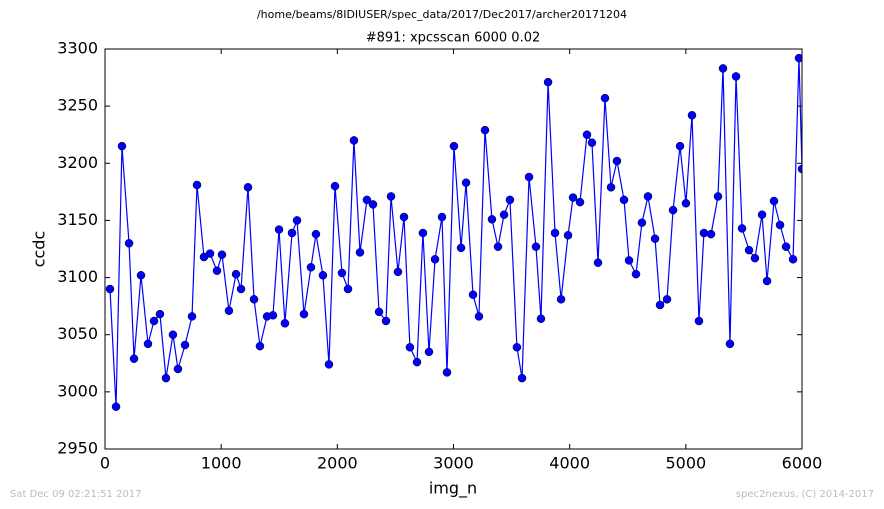 The width and height of the screenshot is (884, 509). What do you see at coordinates (453, 463) in the screenshot?
I see `x-tick-label: 3000` at bounding box center [453, 463].